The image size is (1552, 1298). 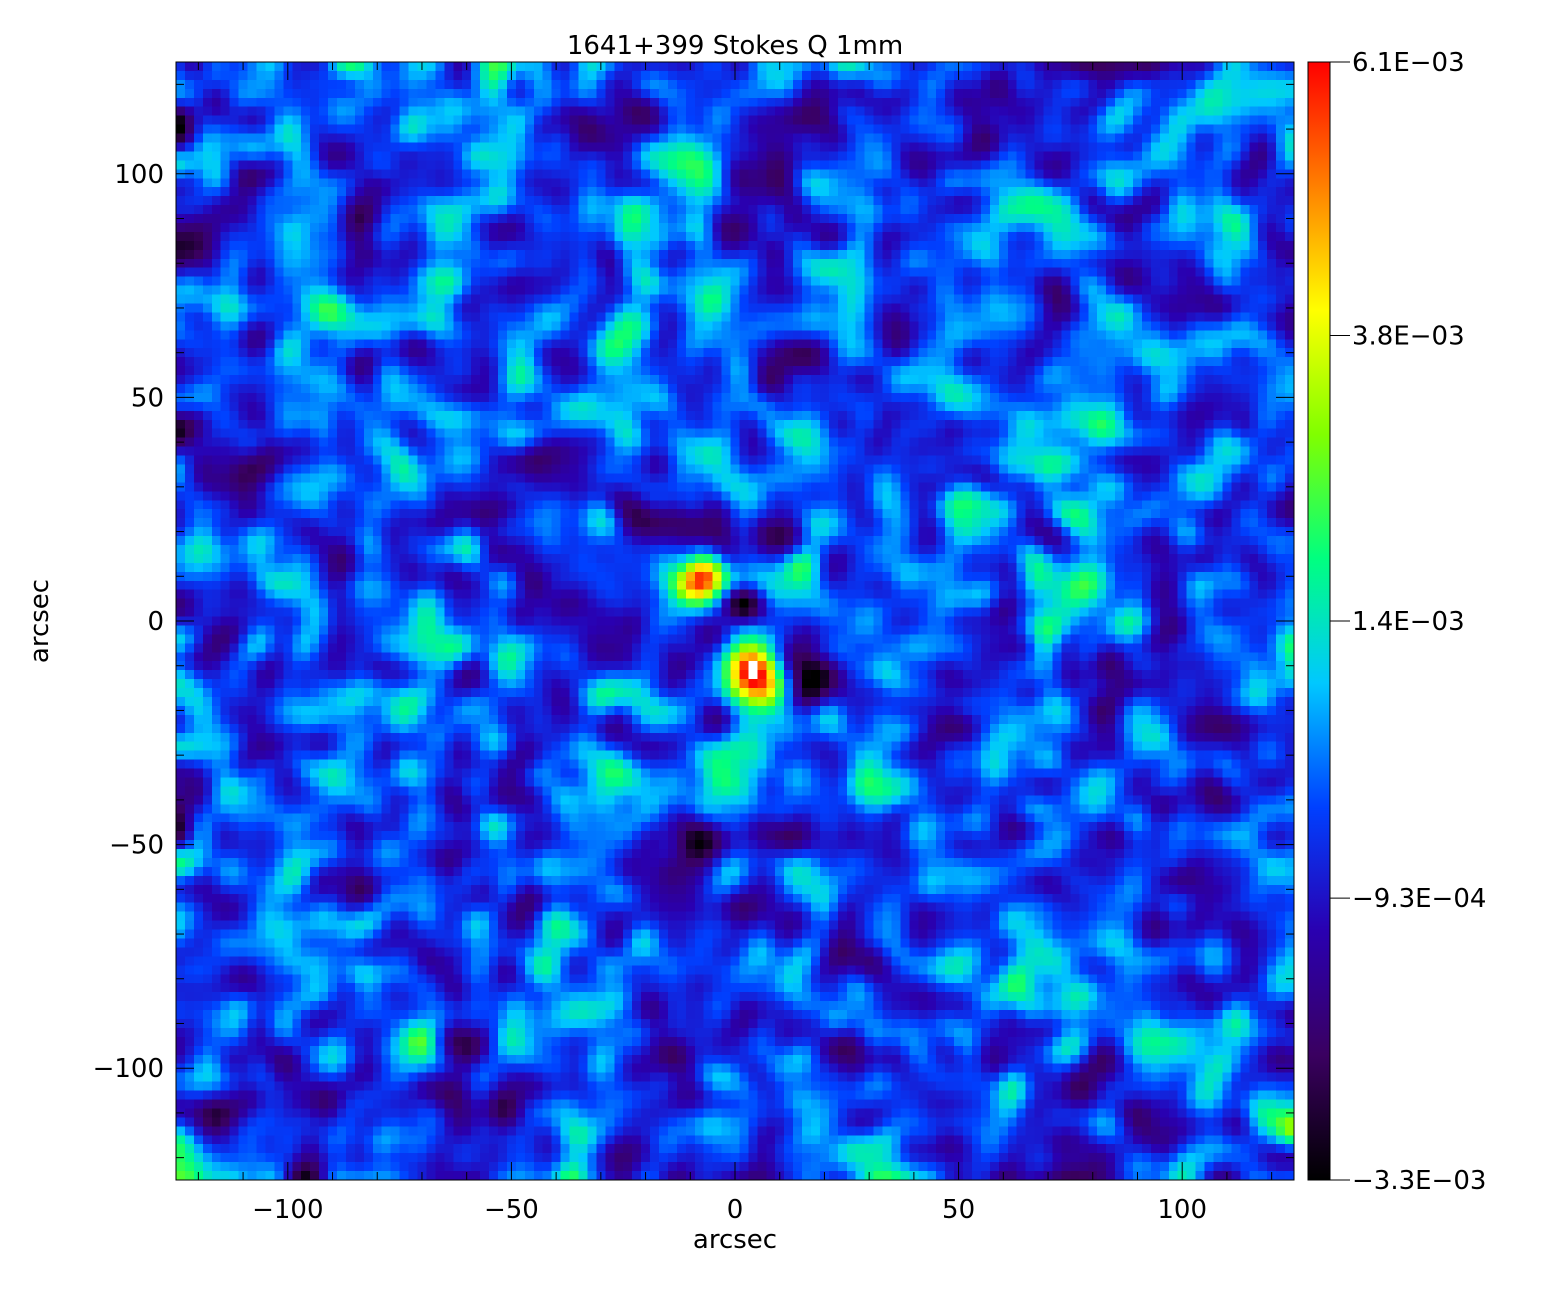 What do you see at coordinates (1182, 1210) in the screenshot?
I see `x-tick-label: 100` at bounding box center [1182, 1210].